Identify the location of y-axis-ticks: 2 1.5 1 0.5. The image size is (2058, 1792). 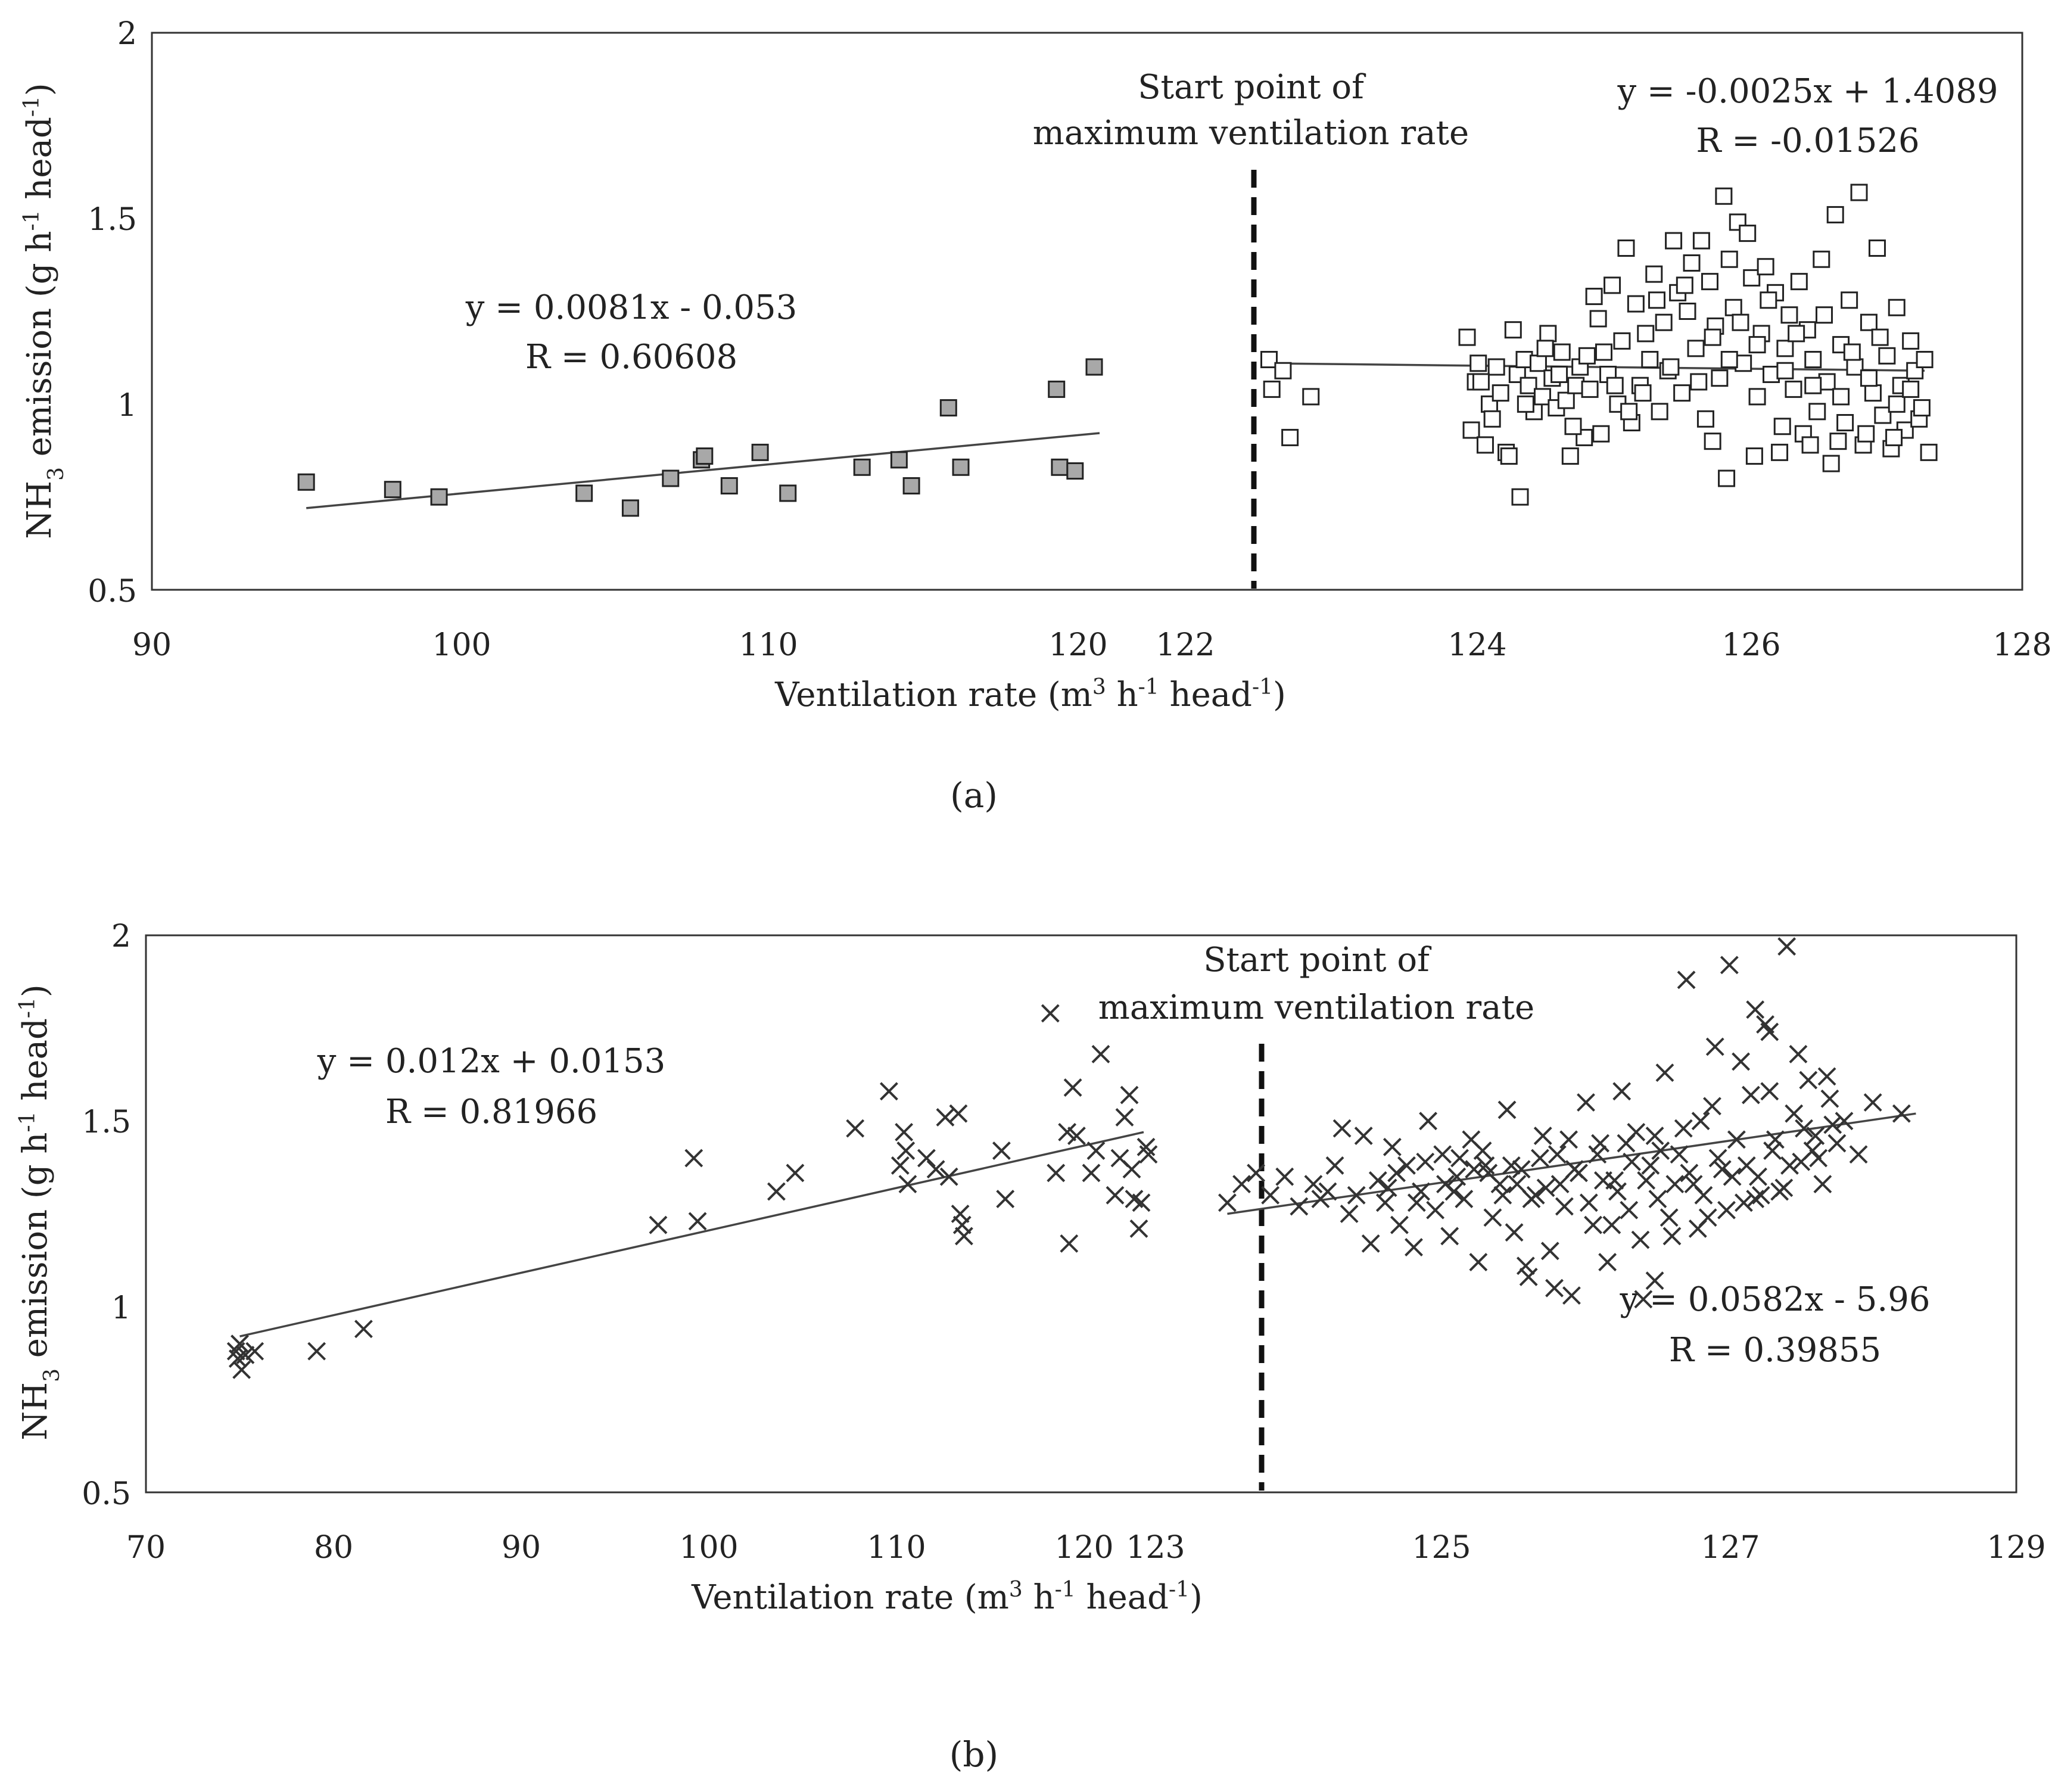
(106, 1215).